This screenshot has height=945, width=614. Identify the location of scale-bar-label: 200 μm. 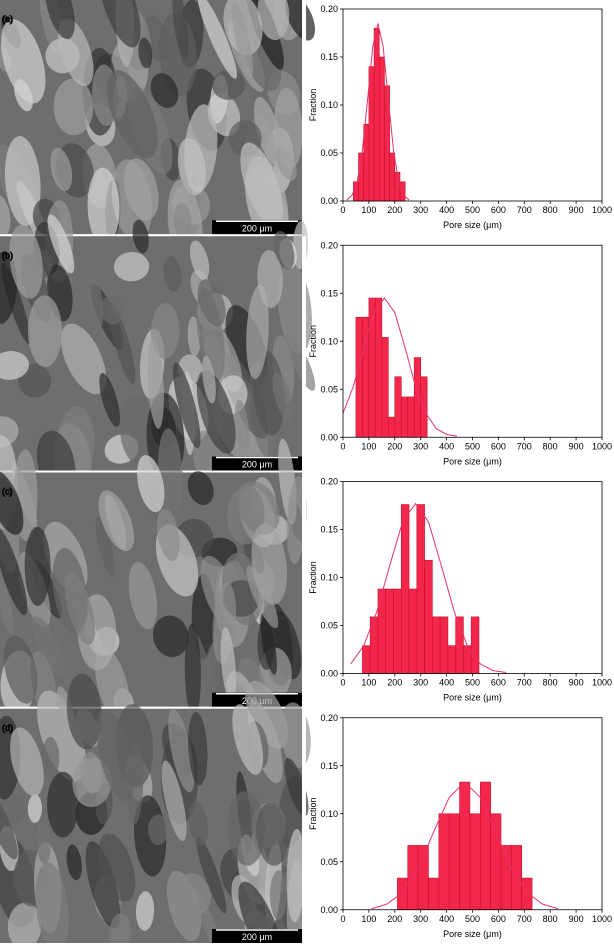
(257, 937).